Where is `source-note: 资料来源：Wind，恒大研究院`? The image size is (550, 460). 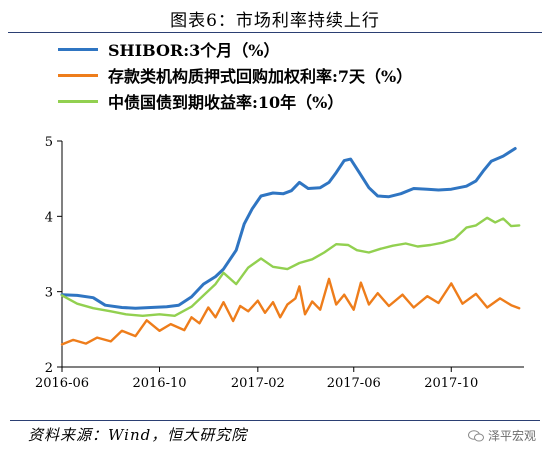 source-note: 资料来源：Wind，恒大研究院 is located at coordinates (138, 435).